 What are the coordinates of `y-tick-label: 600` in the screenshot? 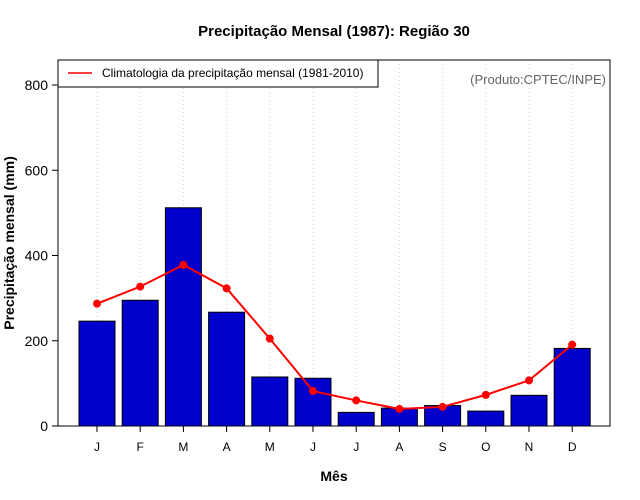 It's located at (37, 170).